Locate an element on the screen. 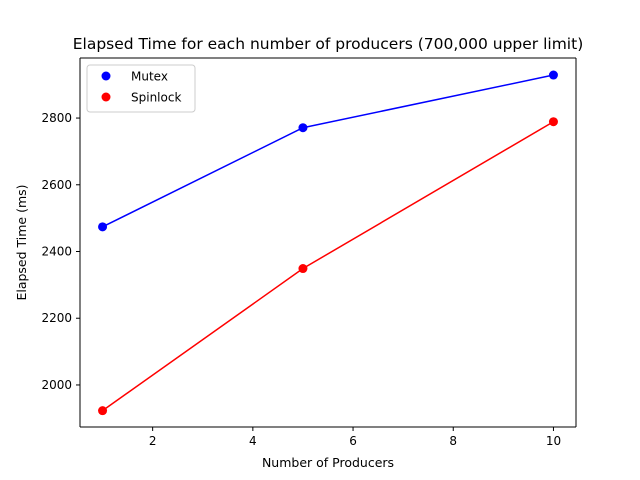 The image size is (640, 480). legend-marker-spinlock is located at coordinates (106, 97).